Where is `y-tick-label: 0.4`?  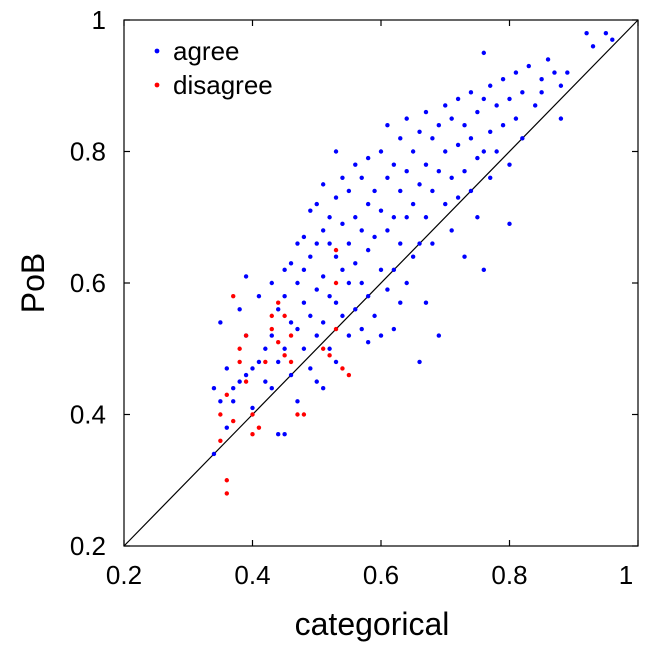
y-tick-label: 0.4 is located at coordinates (88, 415).